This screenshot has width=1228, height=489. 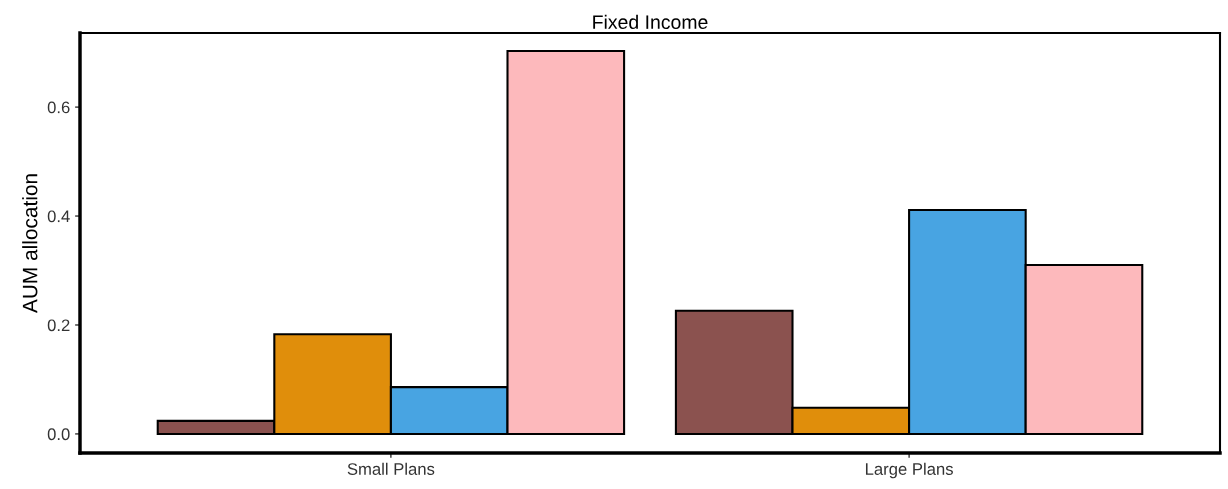 What do you see at coordinates (30, 244) in the screenshot?
I see `y-axis-title: AUM allocation` at bounding box center [30, 244].